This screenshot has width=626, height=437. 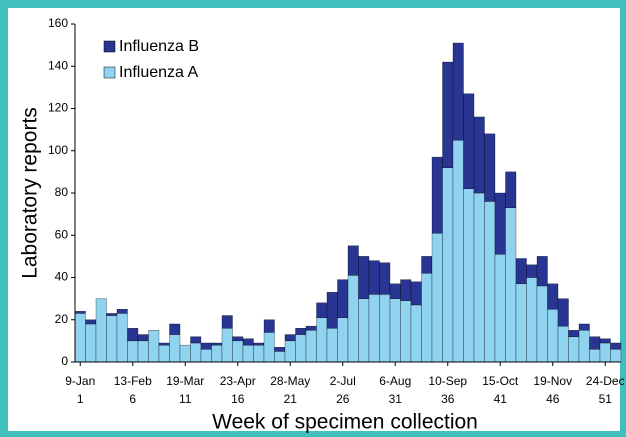 I want to click on y-tick-label: 120, so click(x=58, y=108).